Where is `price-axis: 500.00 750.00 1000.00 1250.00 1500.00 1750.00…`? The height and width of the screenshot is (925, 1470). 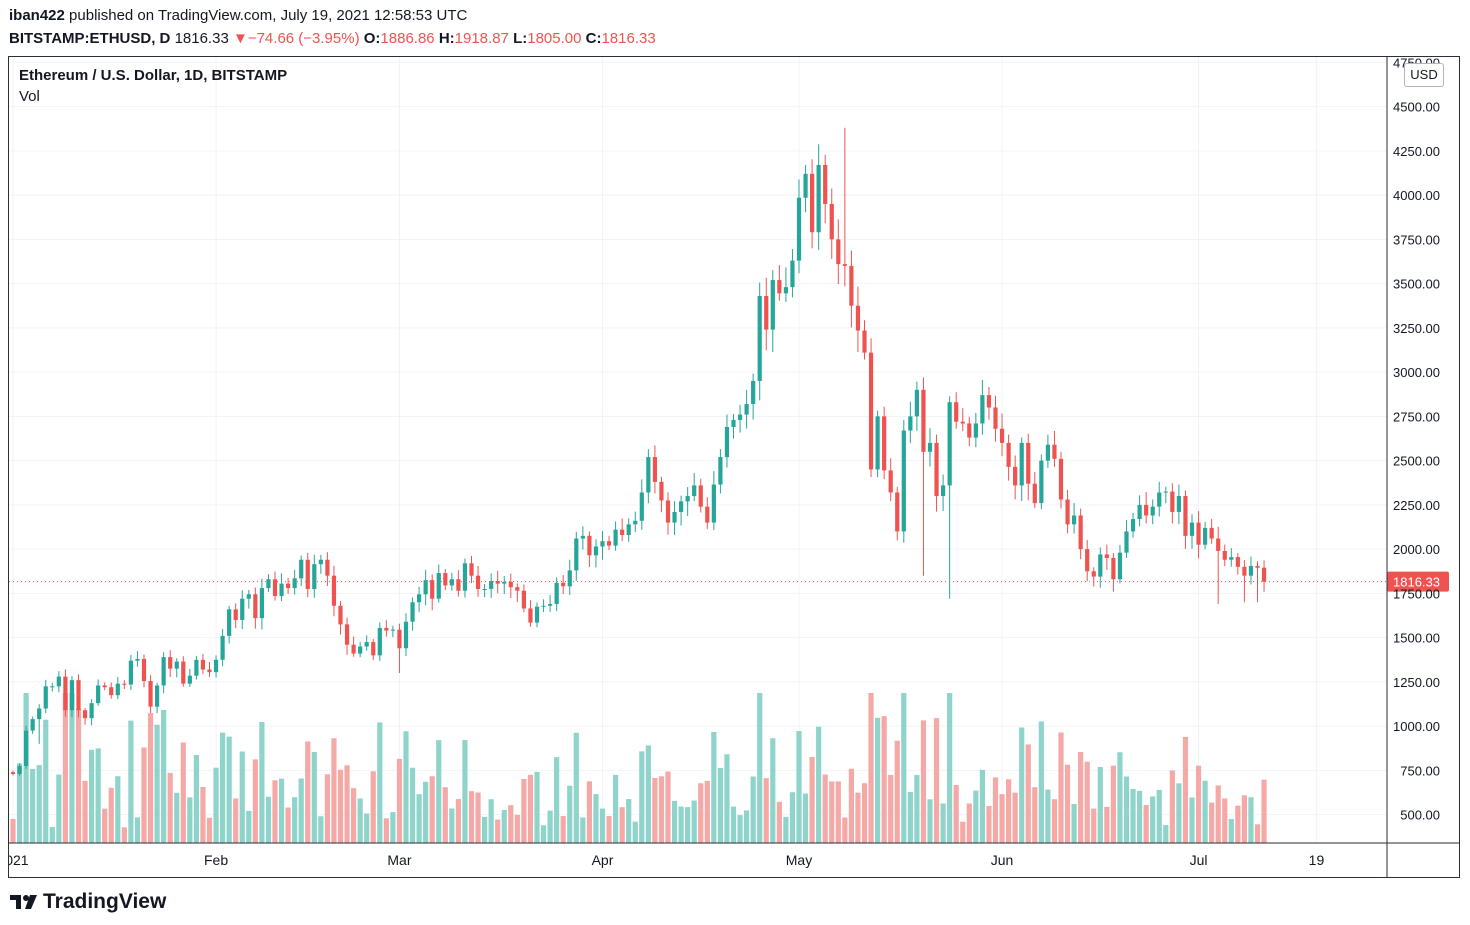 price-axis: 500.00 750.00 1000.00 1250.00 1500.00 1750.00… is located at coordinates (1413, 467).